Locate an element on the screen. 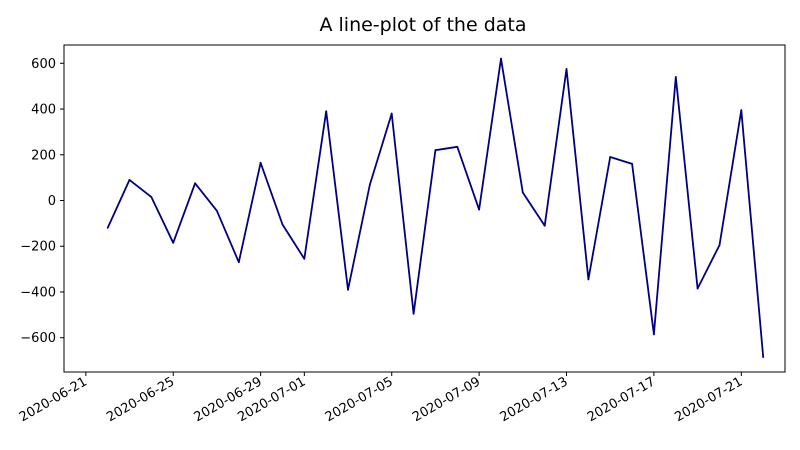 Image resolution: width=800 pixels, height=450 pixels. y-tick-label: −600 is located at coordinates (38, 338).